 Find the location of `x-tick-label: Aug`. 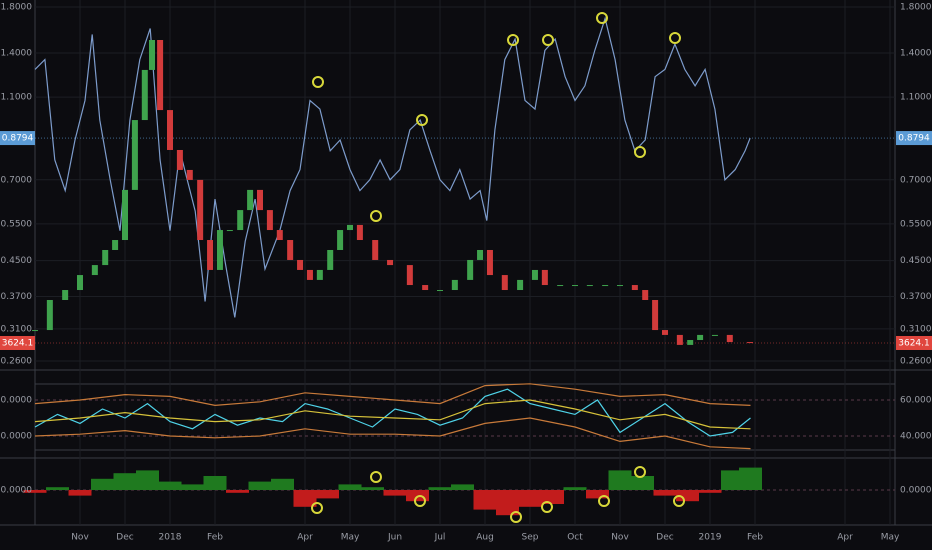

x-tick-label: Aug is located at coordinates (485, 538).